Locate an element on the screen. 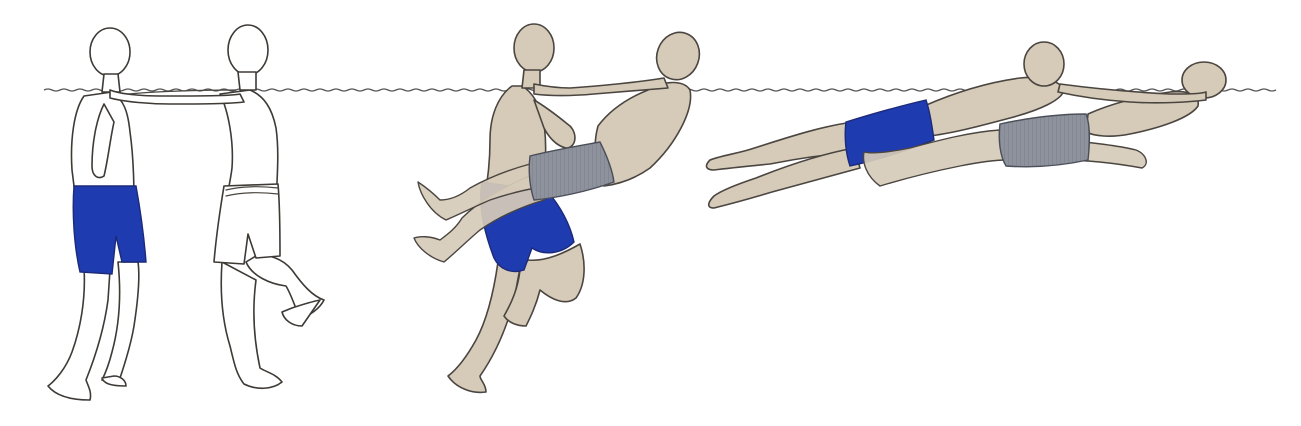 This screenshot has height=426, width=1301. rescuer-figure-standing is located at coordinates (142, 214).